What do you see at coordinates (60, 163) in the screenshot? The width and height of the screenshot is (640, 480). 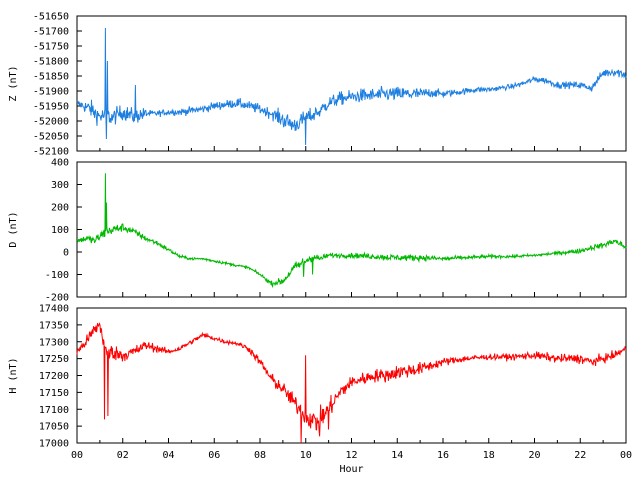 I see `d-panel-ytick-label: 400` at bounding box center [60, 163].